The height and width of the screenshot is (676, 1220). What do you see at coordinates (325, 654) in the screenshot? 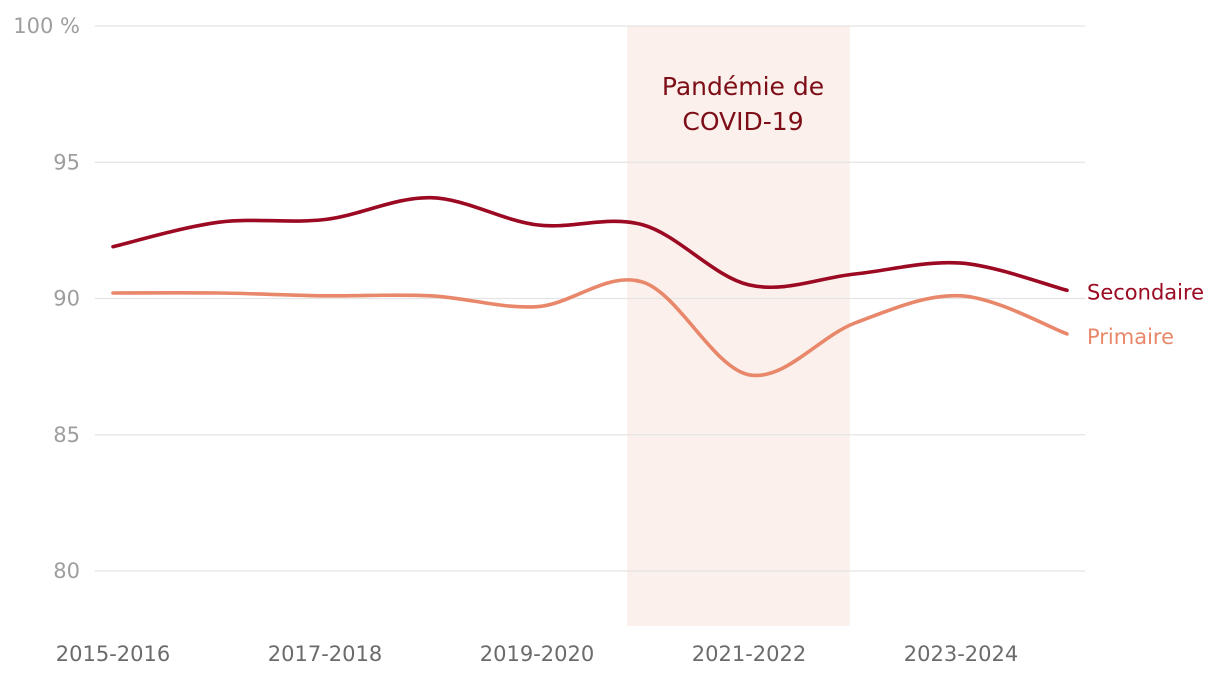
I see `x-tick-label: 2017-2018` at bounding box center [325, 654].